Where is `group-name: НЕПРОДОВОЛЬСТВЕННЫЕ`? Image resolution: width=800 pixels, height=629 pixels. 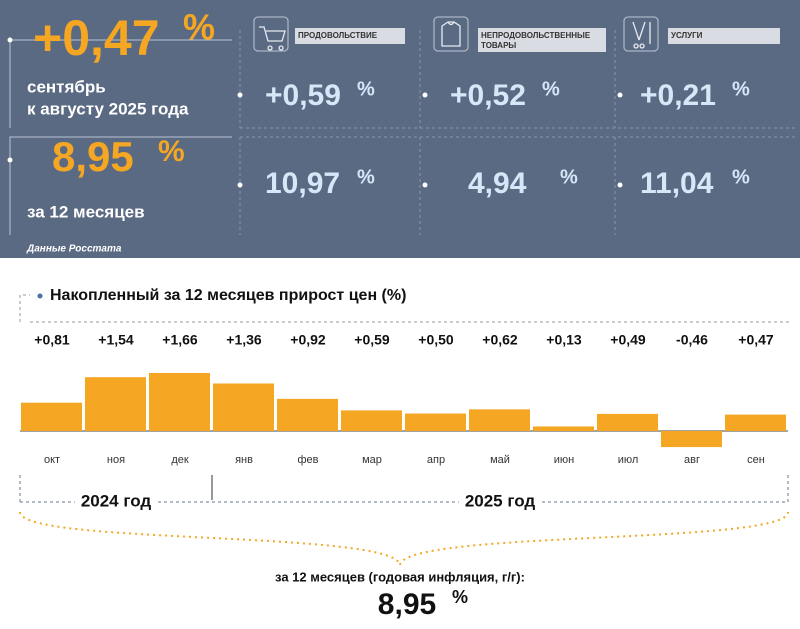 group-name: НЕПРОДОВОЛЬСТВЕННЫЕ is located at coordinates (536, 35).